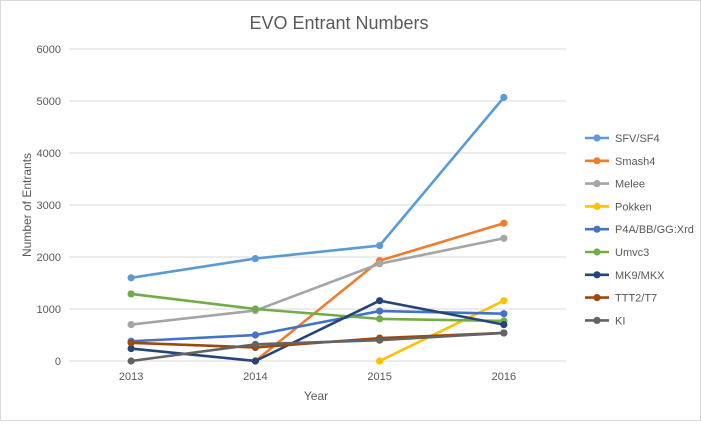 Image resolution: width=701 pixels, height=425 pixels. What do you see at coordinates (630, 185) in the screenshot?
I see `legend-label: Melee` at bounding box center [630, 185].